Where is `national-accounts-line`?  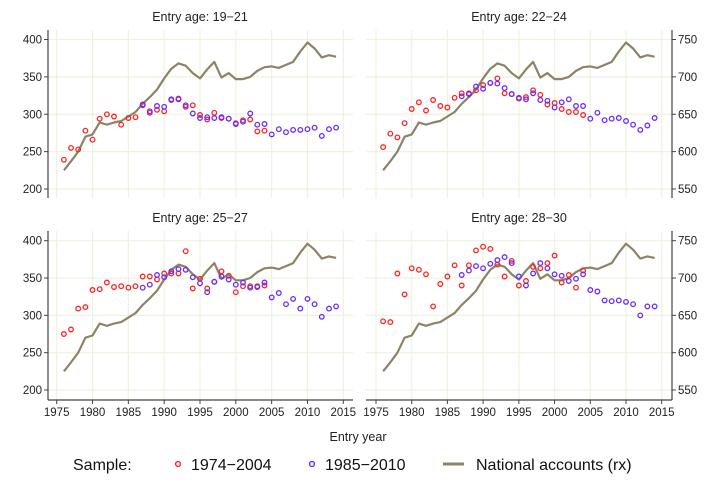 national-accounts-line is located at coordinates (200, 307).